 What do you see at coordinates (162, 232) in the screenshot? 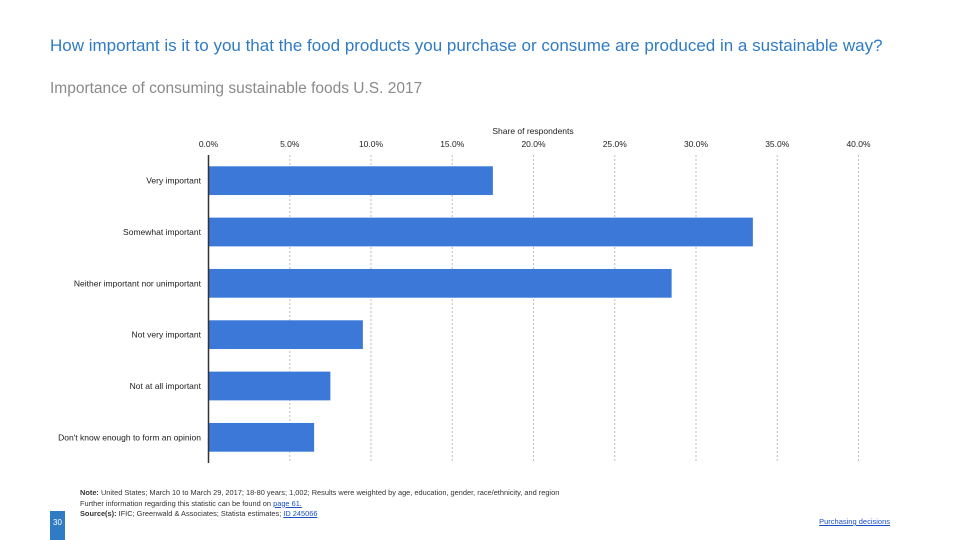
I see `category-label: Somewhat important` at bounding box center [162, 232].